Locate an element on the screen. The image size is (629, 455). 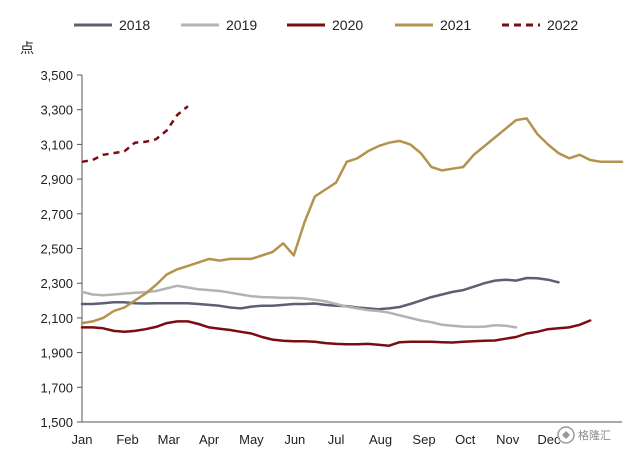
legend-label-2019: 2019 is located at coordinates (241, 25).